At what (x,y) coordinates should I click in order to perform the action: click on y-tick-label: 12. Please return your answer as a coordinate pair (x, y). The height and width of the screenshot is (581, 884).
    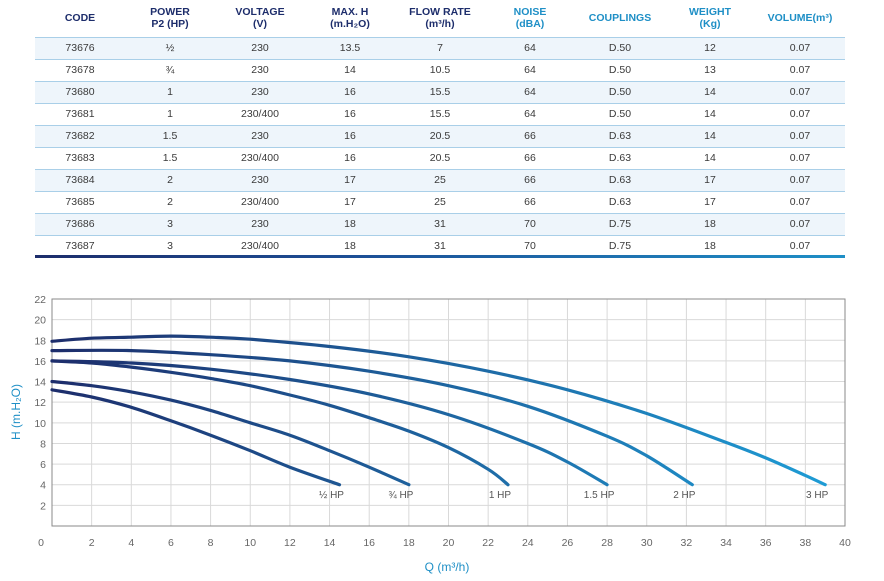
    Looking at the image, I should click on (40, 403).